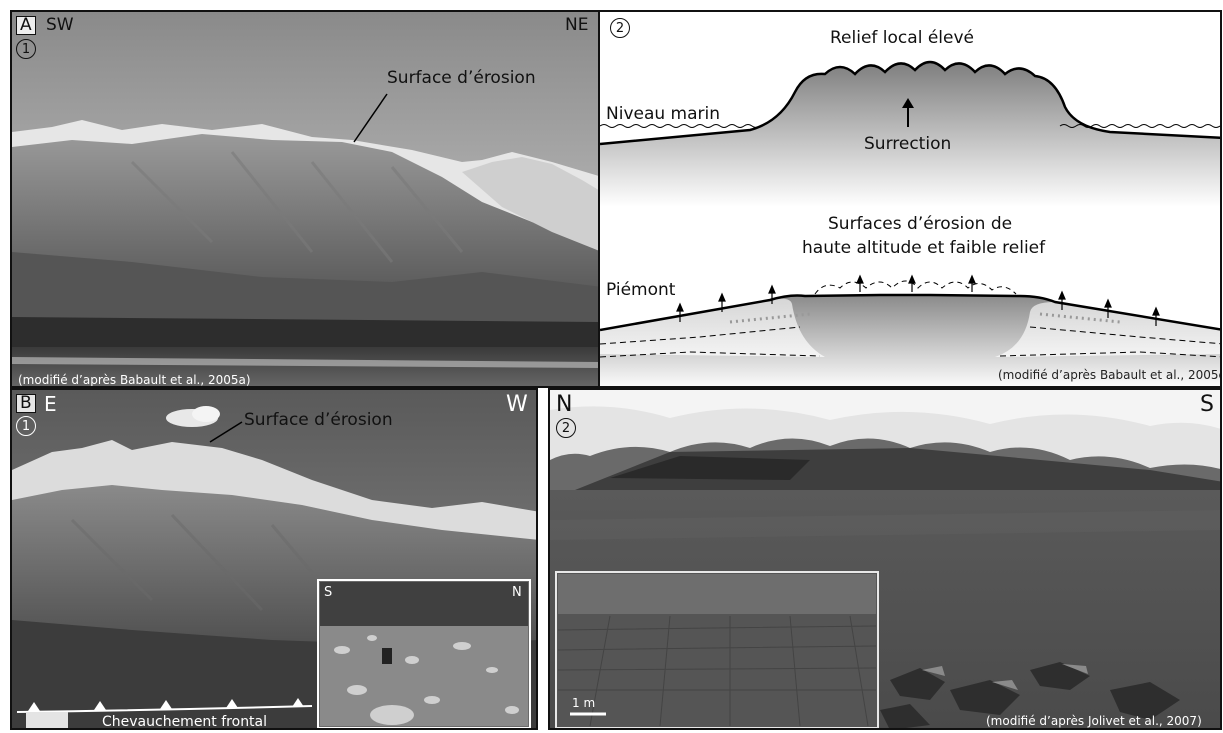 This screenshot has height=733, width=1223. Describe the element at coordinates (328, 592) in the screenshot. I see `inset-direction-s: S` at that location.